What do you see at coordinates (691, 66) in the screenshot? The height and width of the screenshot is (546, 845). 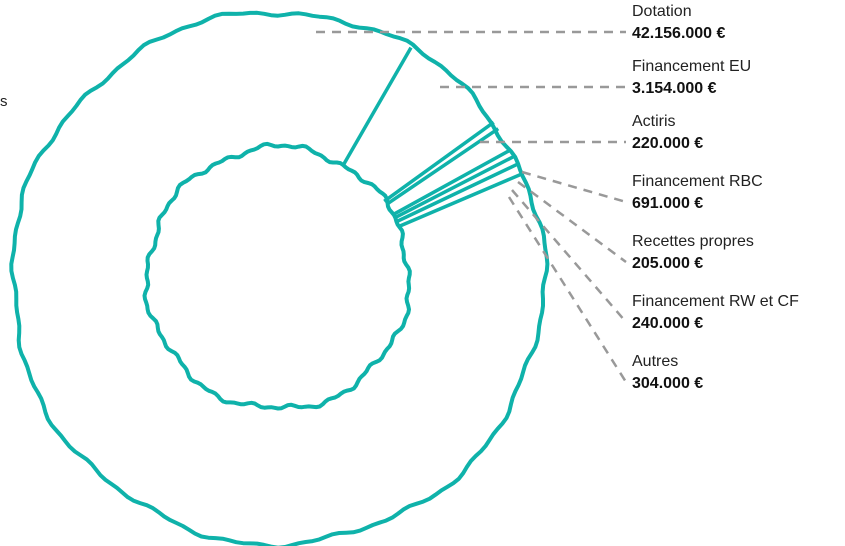 I see `slice-label-name: Financement EU` at bounding box center [691, 66].